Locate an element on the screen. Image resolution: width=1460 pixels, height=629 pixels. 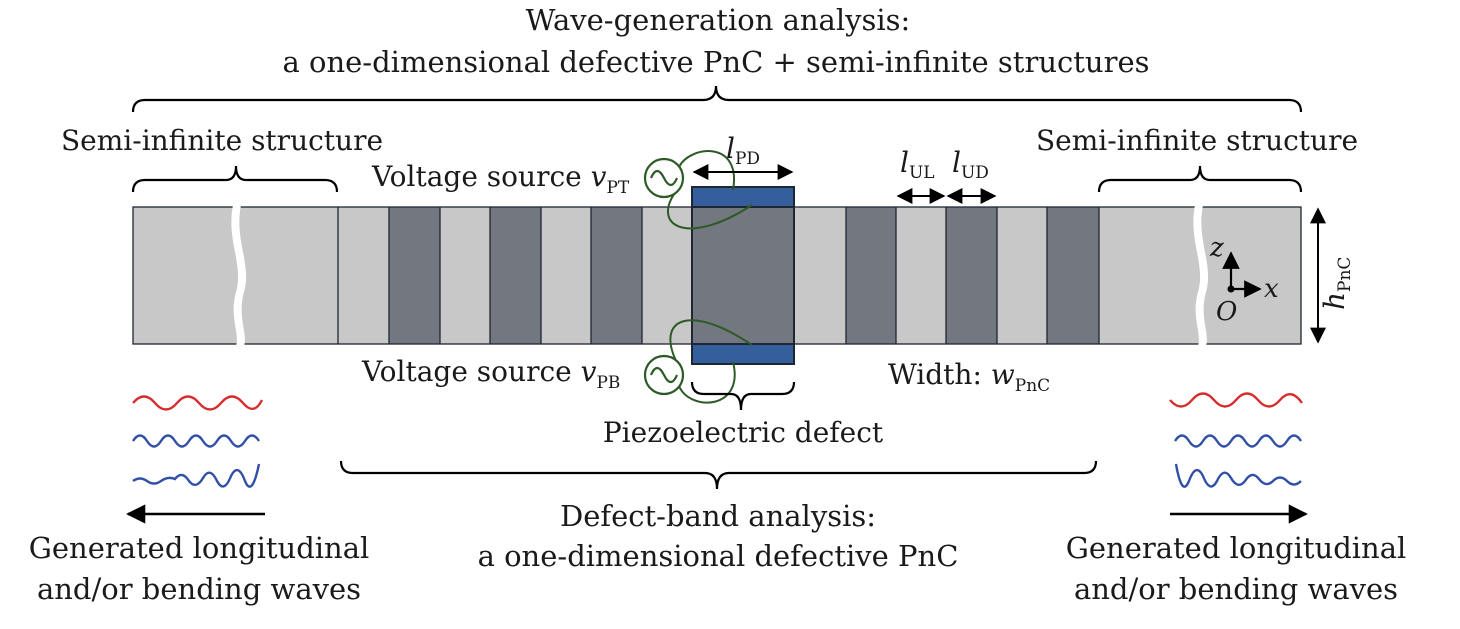
axis-x-label: x is located at coordinates (1271, 289).